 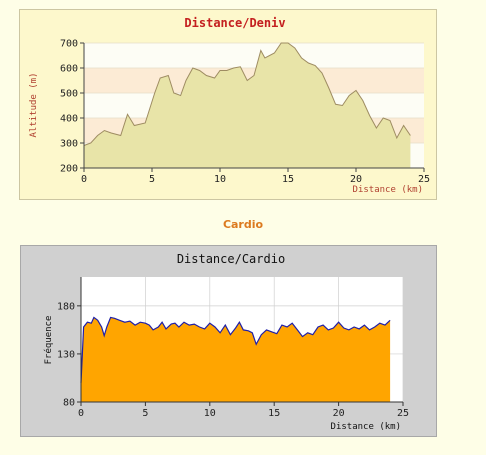 I want to click on section-heading-cardio: Cardio, so click(x=243, y=224).